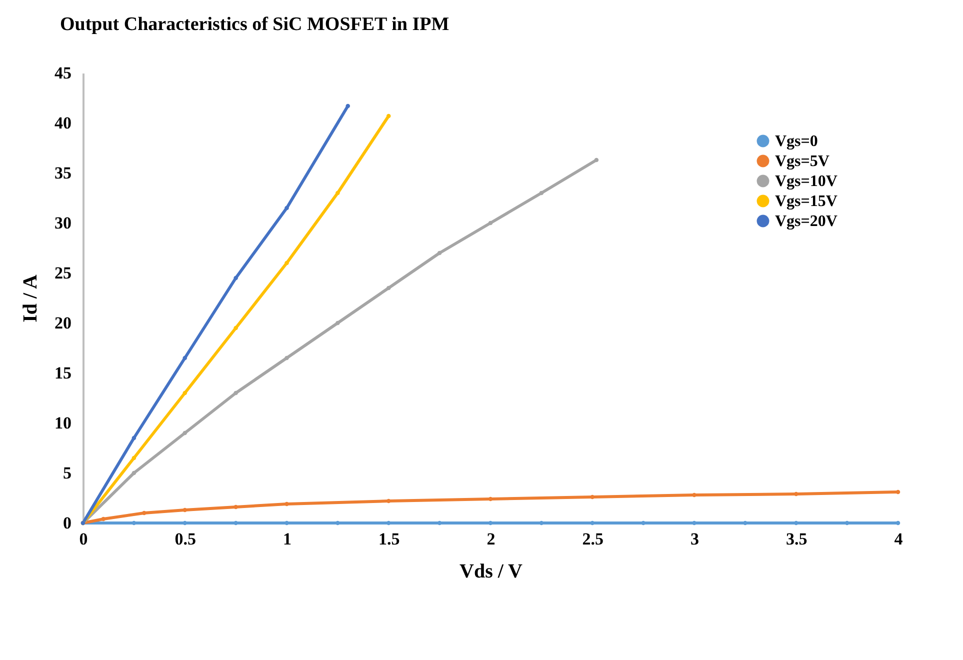 The width and height of the screenshot is (963, 660). What do you see at coordinates (67, 523) in the screenshot?
I see `y-tick-label: 0` at bounding box center [67, 523].